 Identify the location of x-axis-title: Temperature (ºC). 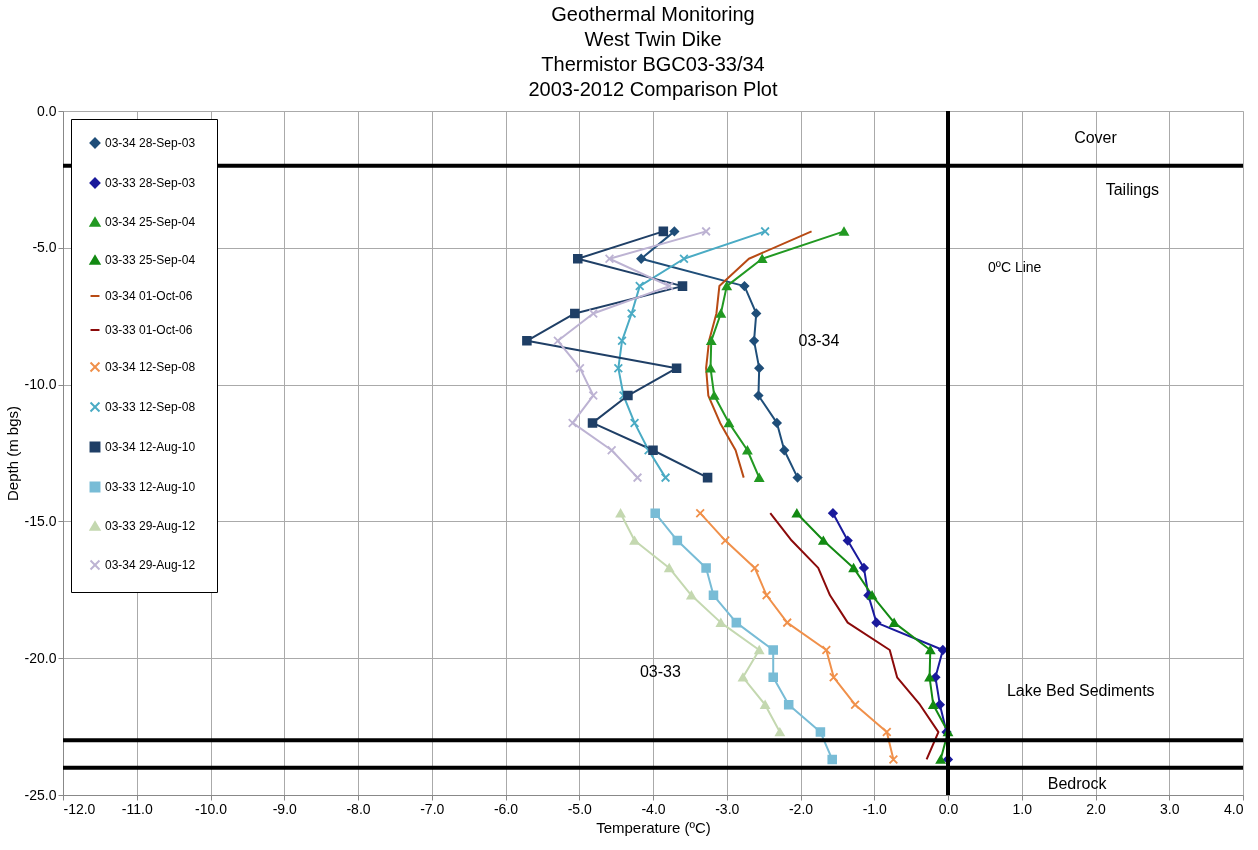
(653, 827).